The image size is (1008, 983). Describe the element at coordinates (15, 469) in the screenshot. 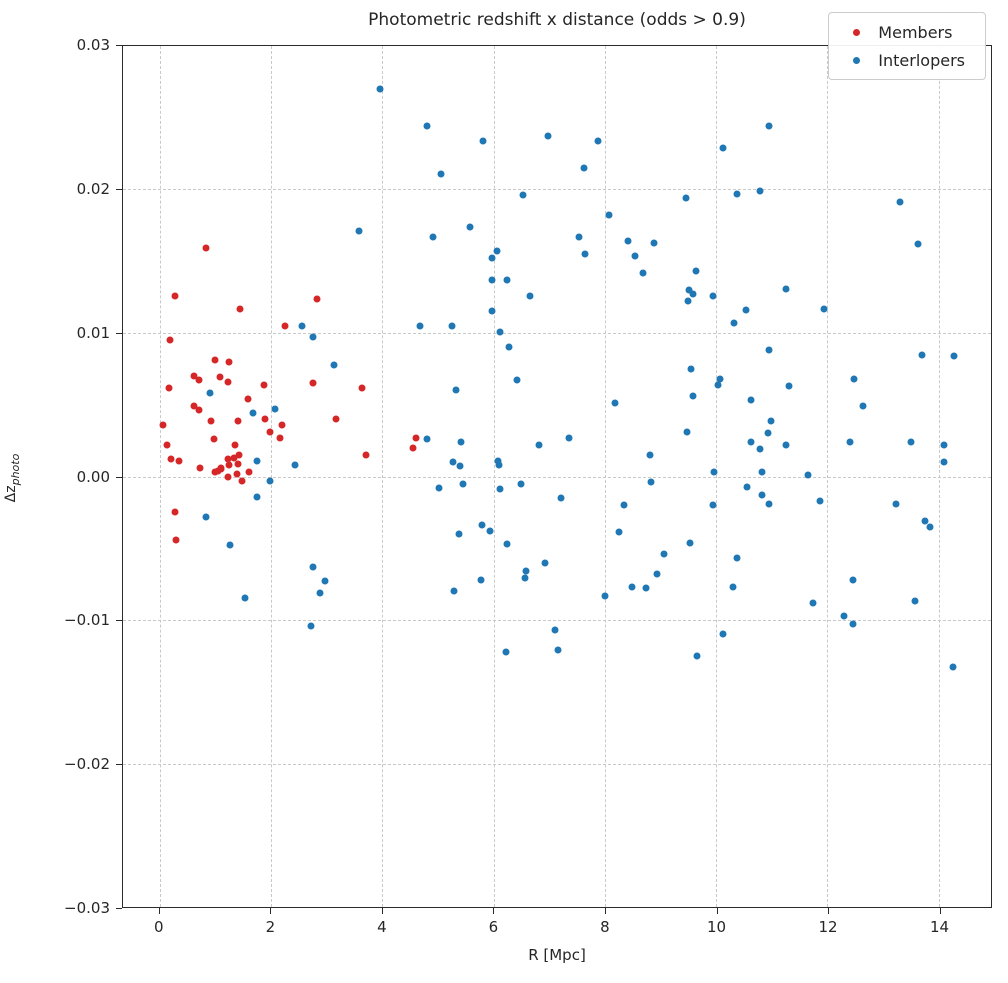

I see `y-axis-label-subscript: photo` at that location.